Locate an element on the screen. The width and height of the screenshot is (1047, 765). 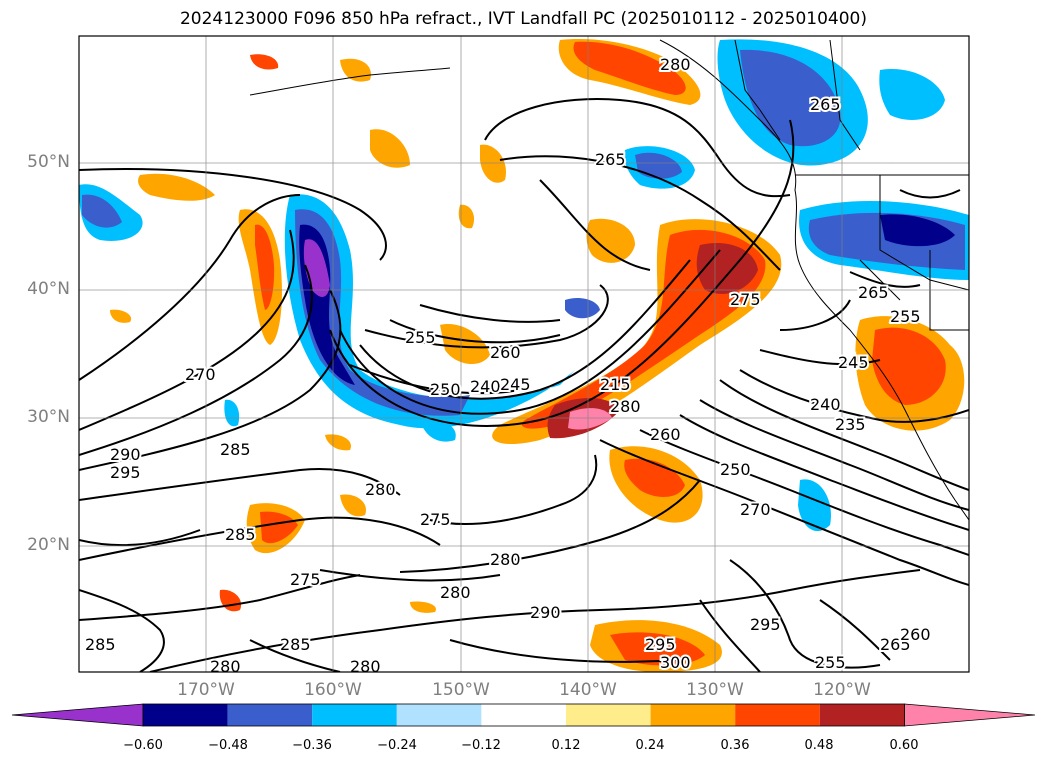
colorbar-frame is located at coordinates (523, 715).